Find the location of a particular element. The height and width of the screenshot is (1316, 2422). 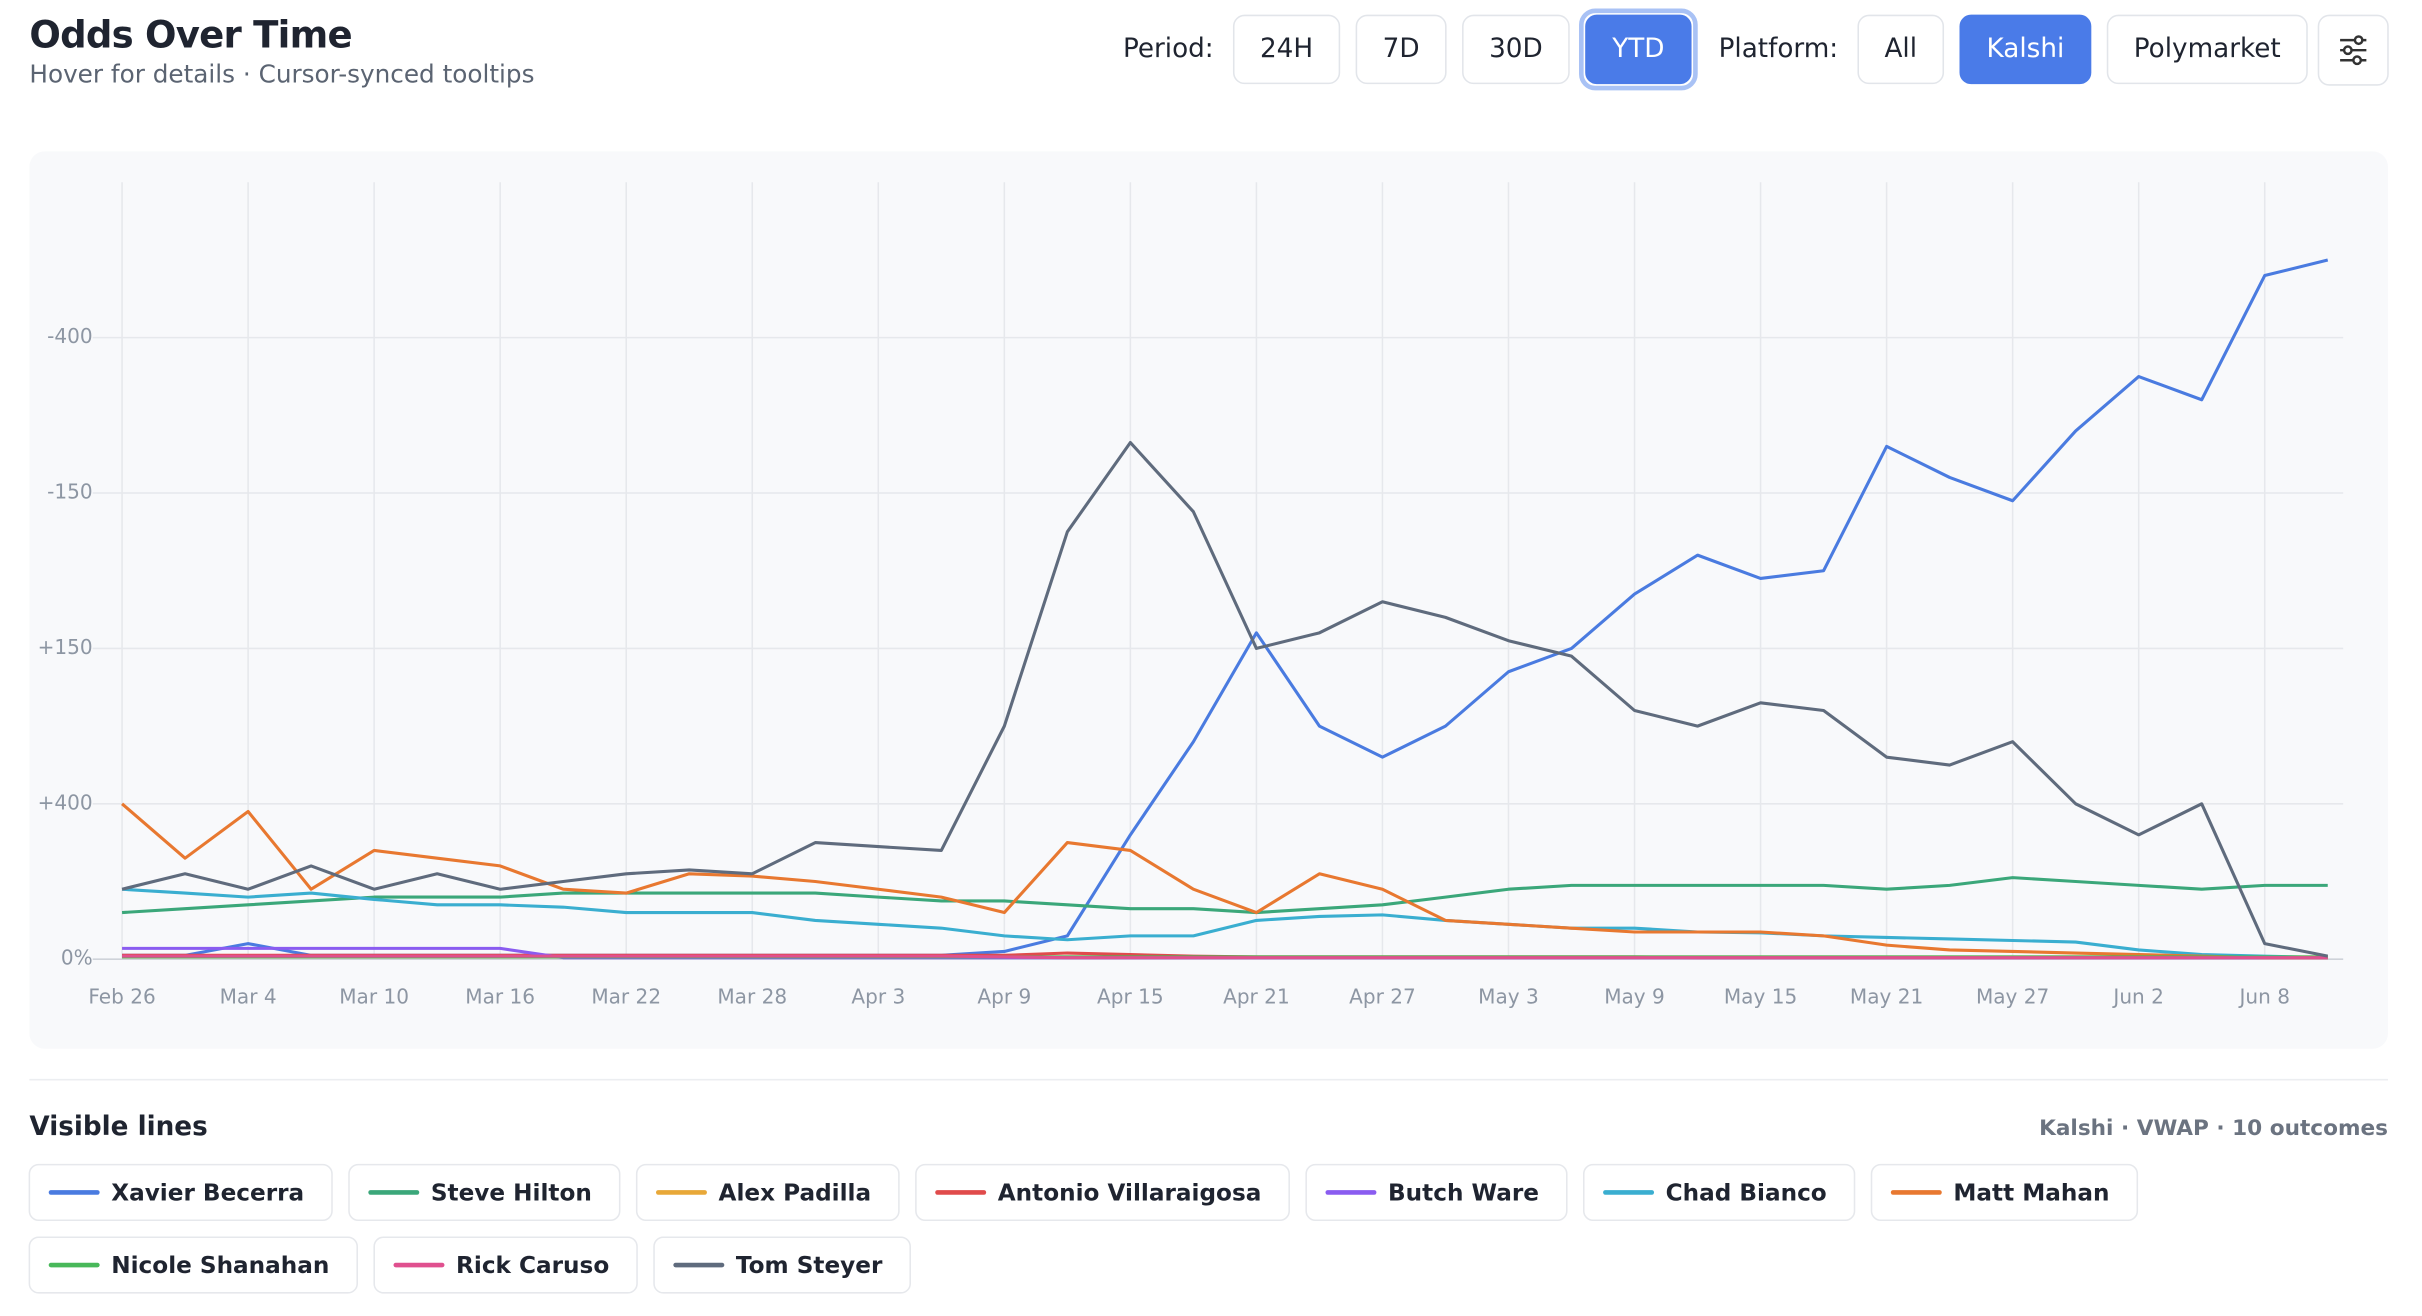

x-tick-label: Apr 3 is located at coordinates (878, 996).